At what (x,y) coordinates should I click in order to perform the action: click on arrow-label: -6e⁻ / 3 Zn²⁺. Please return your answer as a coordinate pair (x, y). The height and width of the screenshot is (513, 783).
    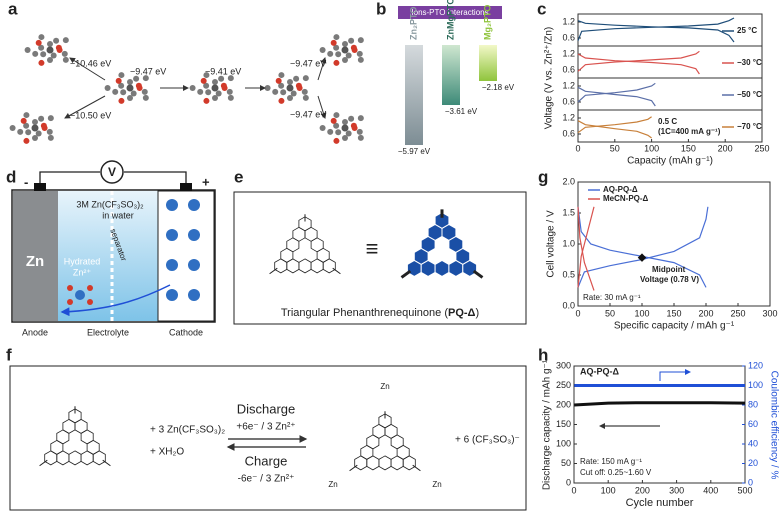
    Looking at the image, I should click on (266, 479).